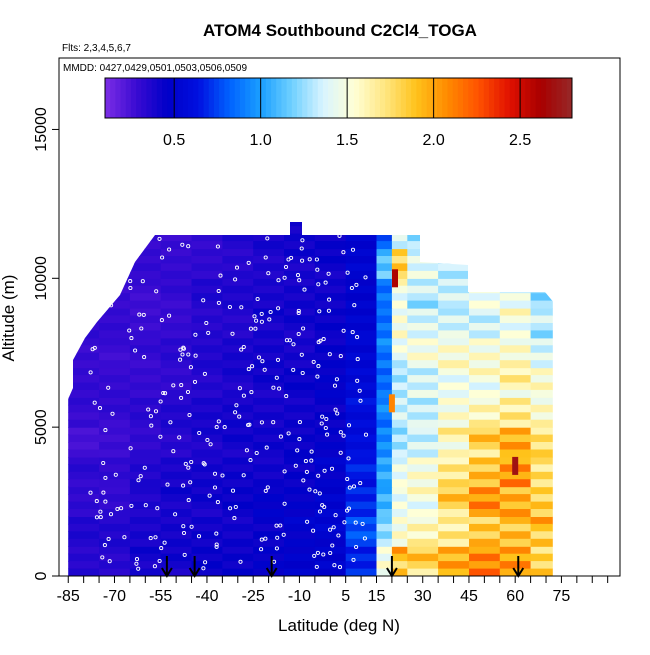 The width and height of the screenshot is (650, 655). Describe the element at coordinates (343, 567) in the screenshot. I see `profile-arrows` at that location.